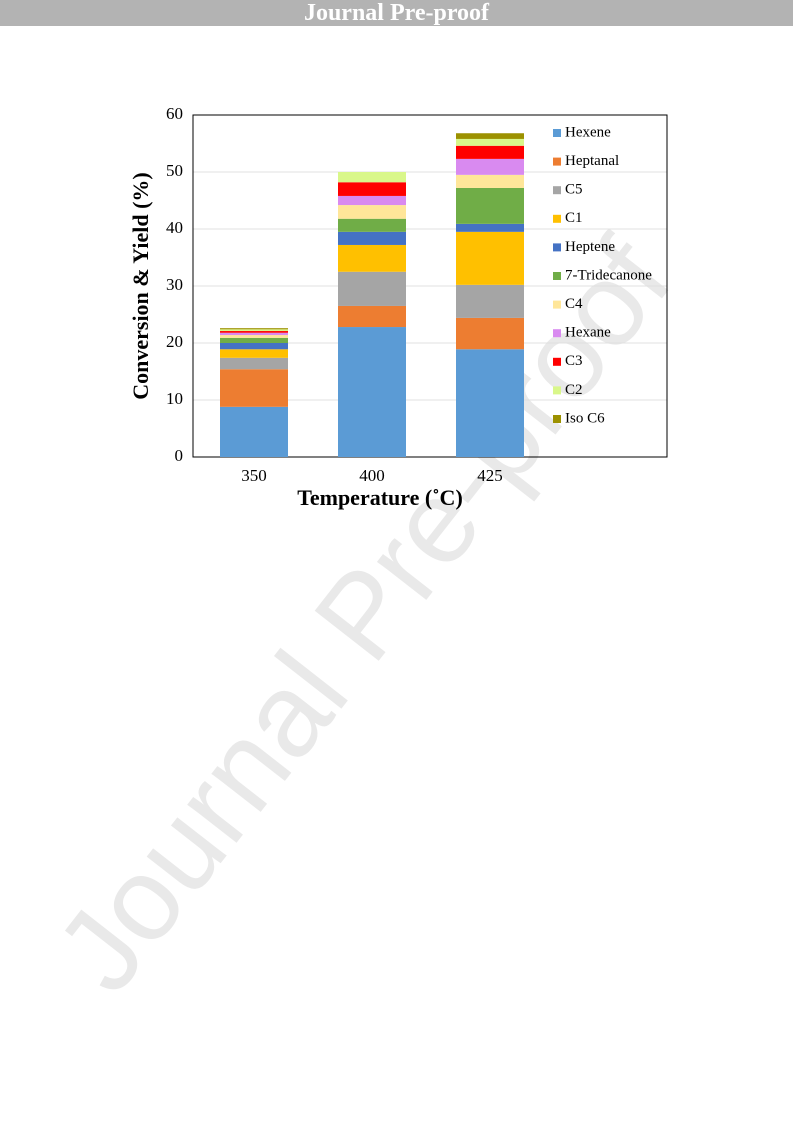 The image size is (793, 1121). Describe the element at coordinates (574, 190) in the screenshot. I see `legend-label: C5` at that location.